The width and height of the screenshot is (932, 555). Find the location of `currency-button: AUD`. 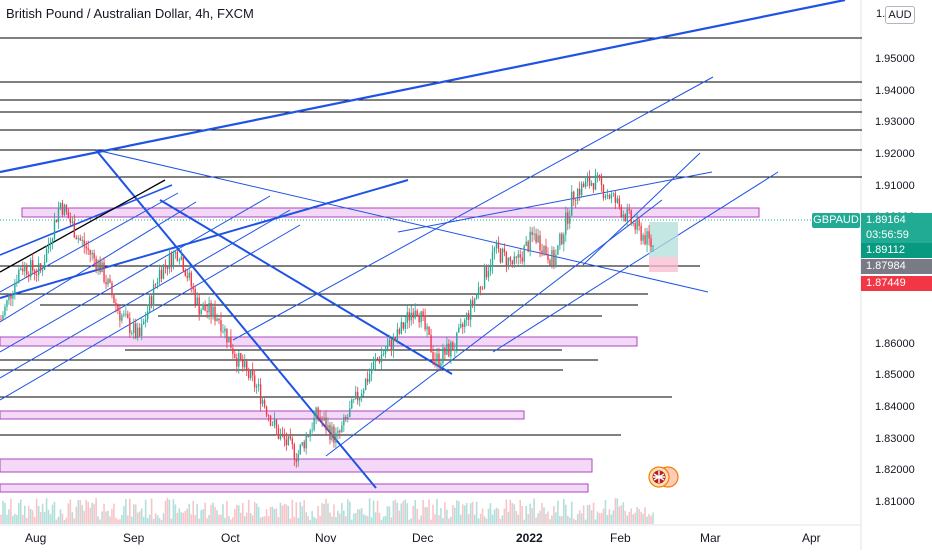

currency-button: AUD is located at coordinates (900, 15).